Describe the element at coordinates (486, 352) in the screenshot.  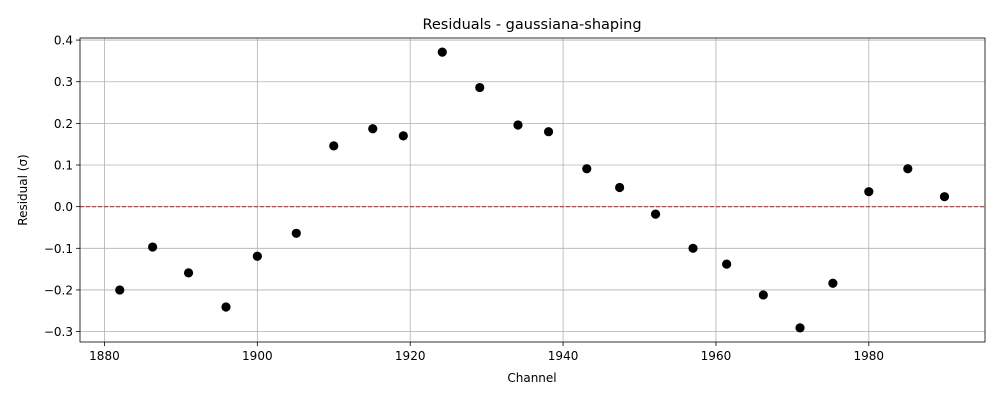
I see `x-axis-ticks: 1880 1900 1920 1940 1960 1980` at that location.